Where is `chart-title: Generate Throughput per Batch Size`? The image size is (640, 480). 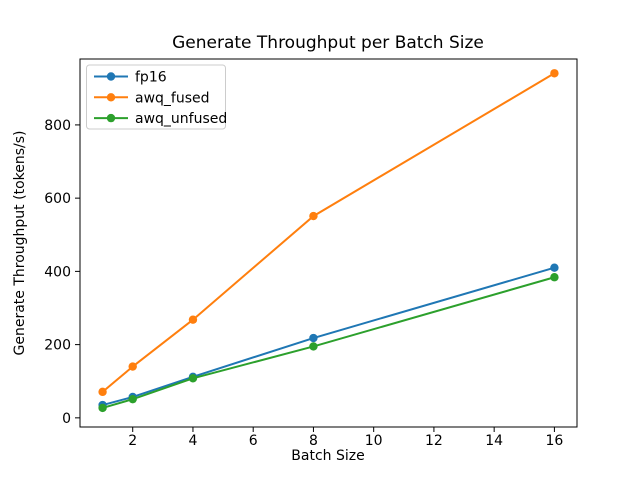 chart-title: Generate Throughput per Batch Size is located at coordinates (328, 43).